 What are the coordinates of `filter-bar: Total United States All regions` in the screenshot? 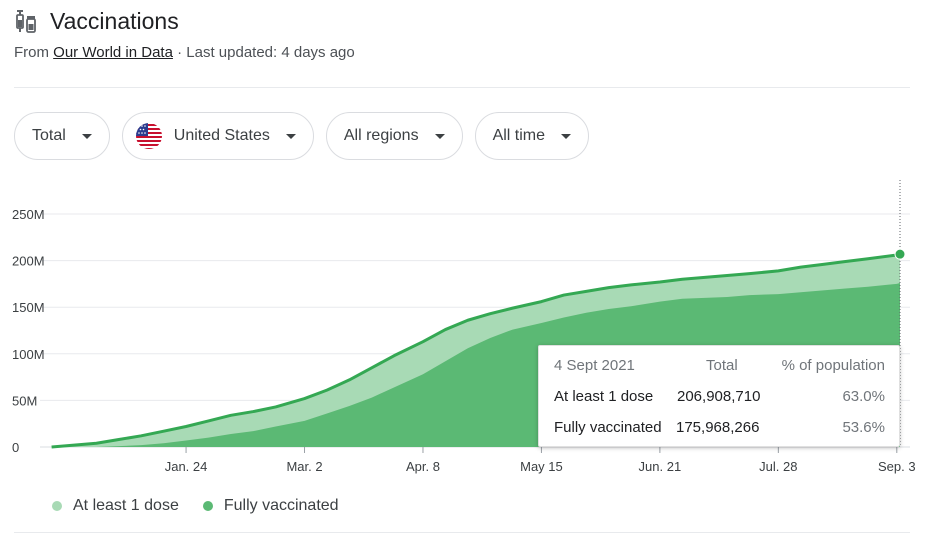 It's located at (302, 136).